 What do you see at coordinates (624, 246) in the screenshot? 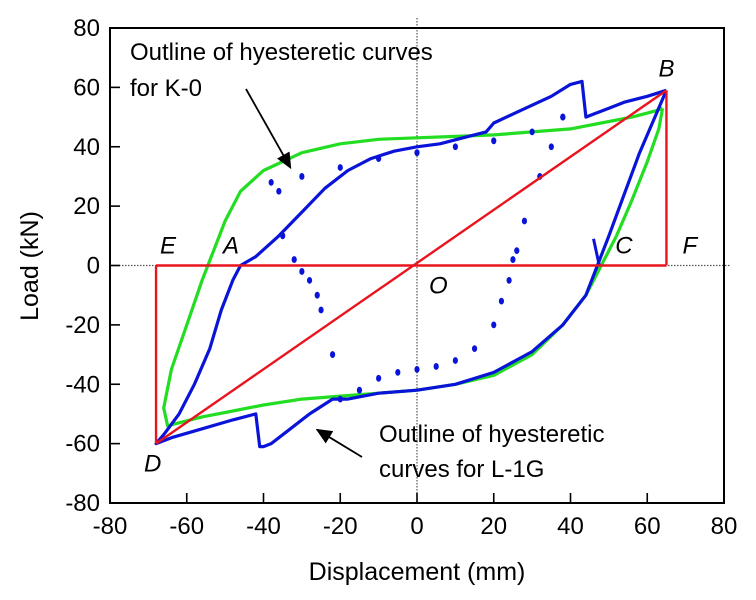
I see `point-label-C: C` at bounding box center [624, 246].